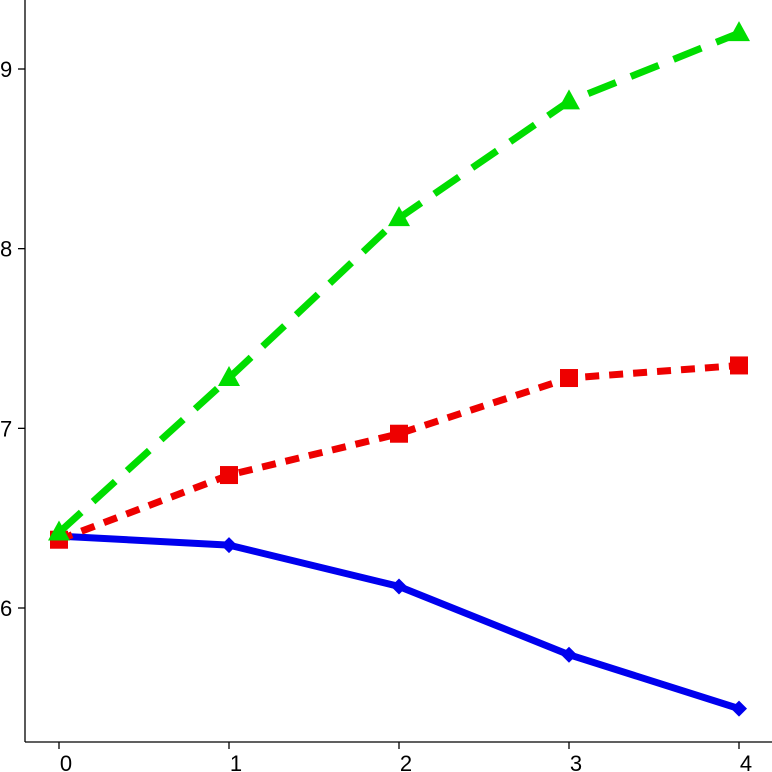  I want to click on x-axis-ticks: 0 1 2 3 4, so click(405, 757).